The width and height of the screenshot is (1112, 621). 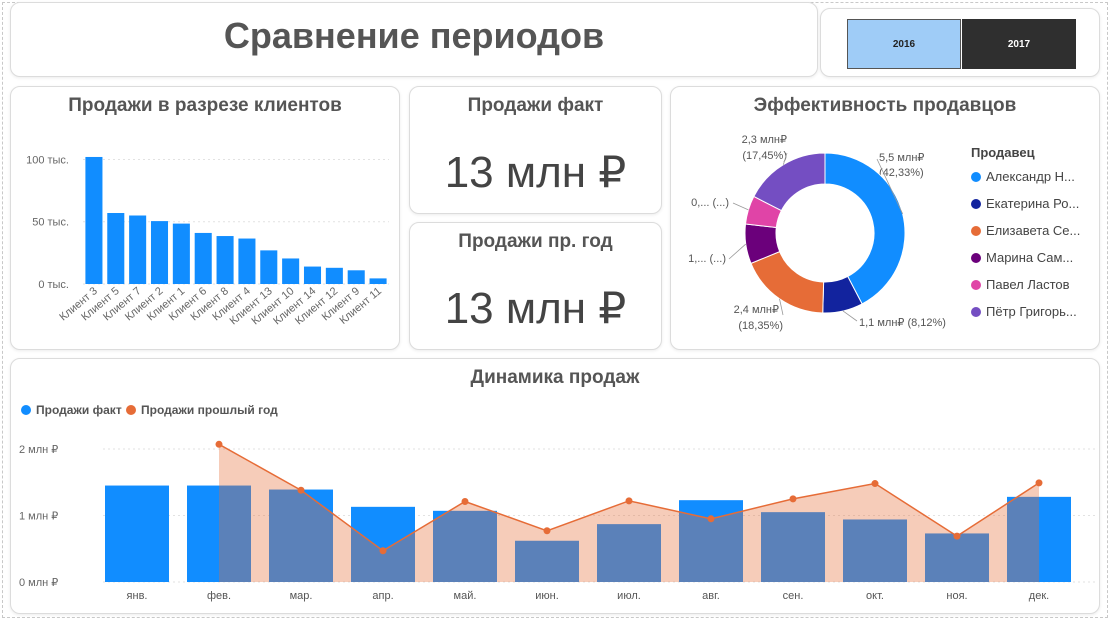 What do you see at coordinates (711, 596) in the screenshot?
I see `dynamics-x-tick: авг.` at bounding box center [711, 596].